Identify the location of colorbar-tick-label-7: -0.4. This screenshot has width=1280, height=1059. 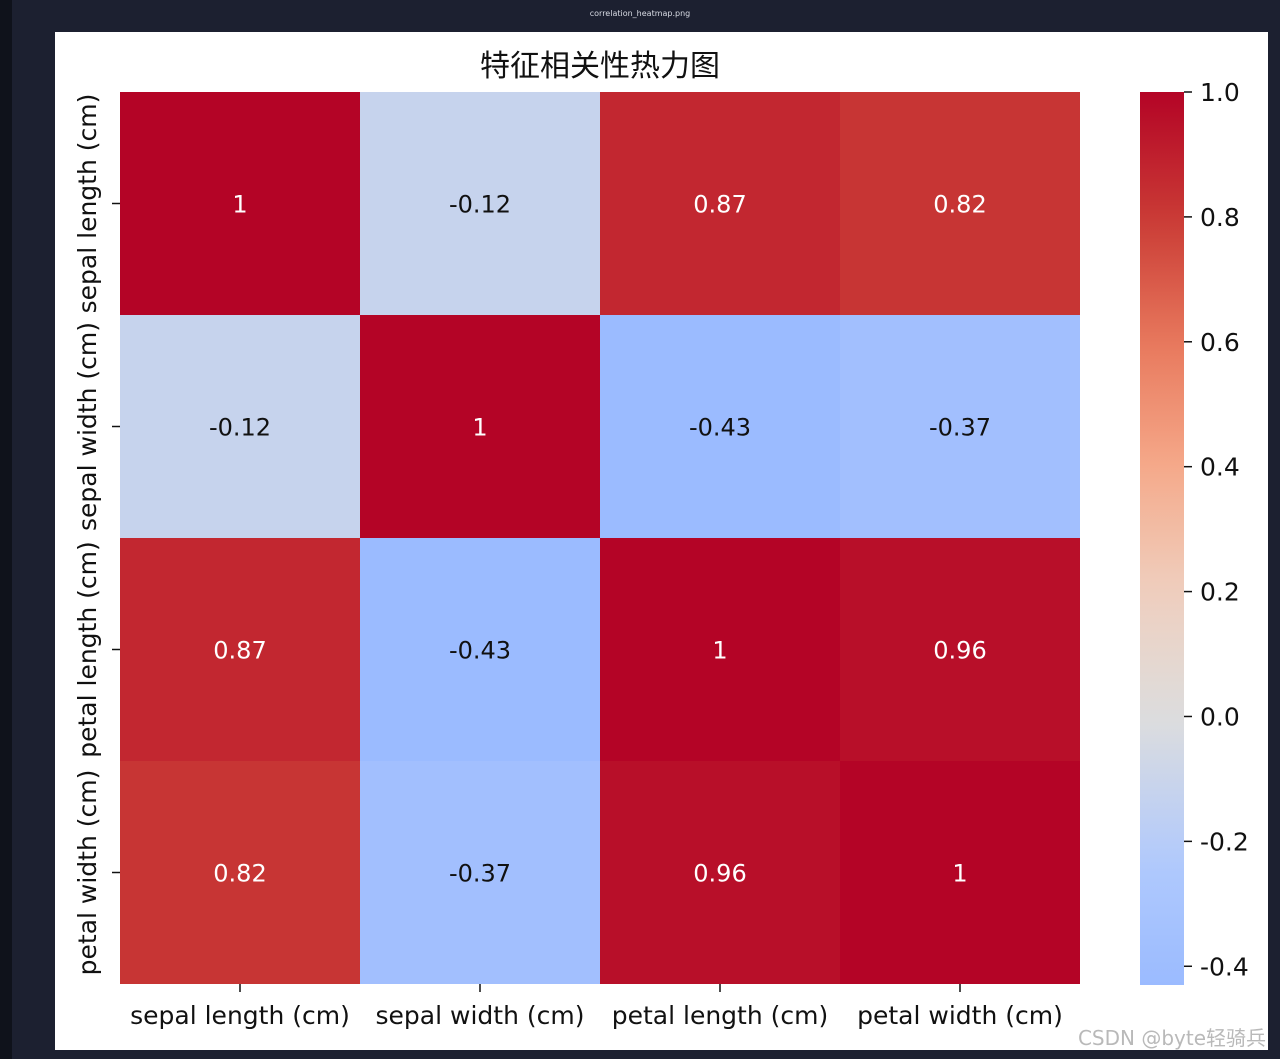
(1224, 966).